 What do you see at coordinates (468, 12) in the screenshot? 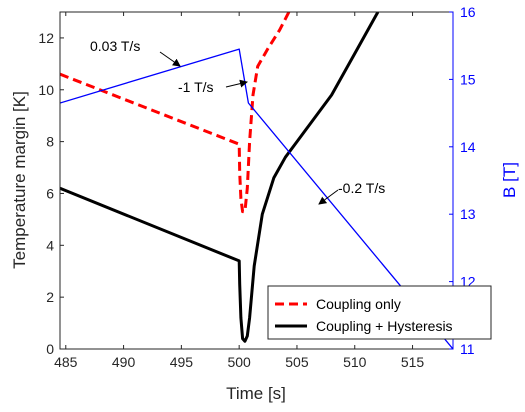
I see `y-tick-label-right: 16` at bounding box center [468, 12].